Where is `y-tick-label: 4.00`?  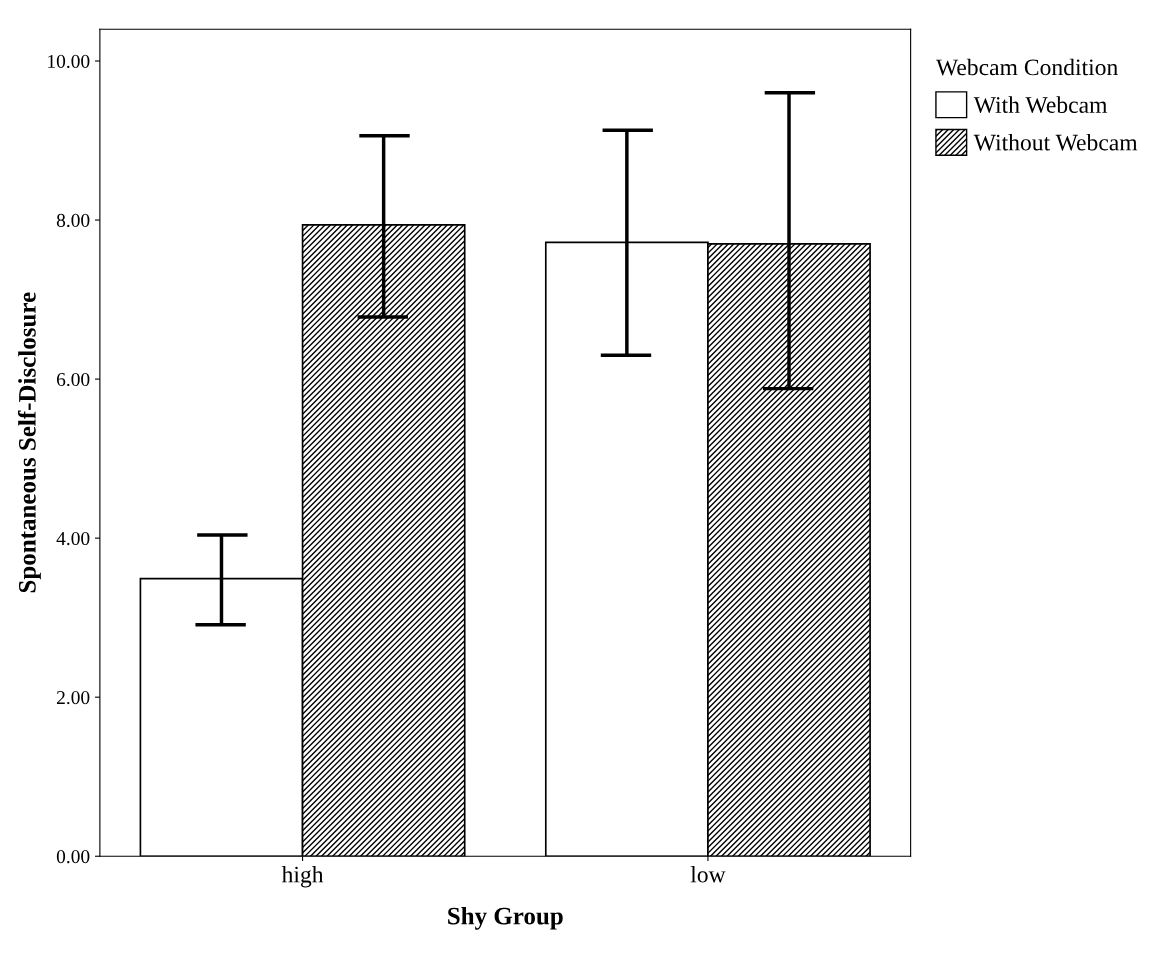
y-tick-label: 4.00 is located at coordinates (73, 538).